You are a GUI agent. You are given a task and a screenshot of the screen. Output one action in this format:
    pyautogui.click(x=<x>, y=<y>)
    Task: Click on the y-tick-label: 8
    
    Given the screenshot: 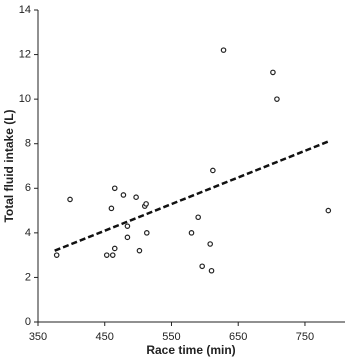 What is the action you would take?
    pyautogui.click(x=28, y=144)
    